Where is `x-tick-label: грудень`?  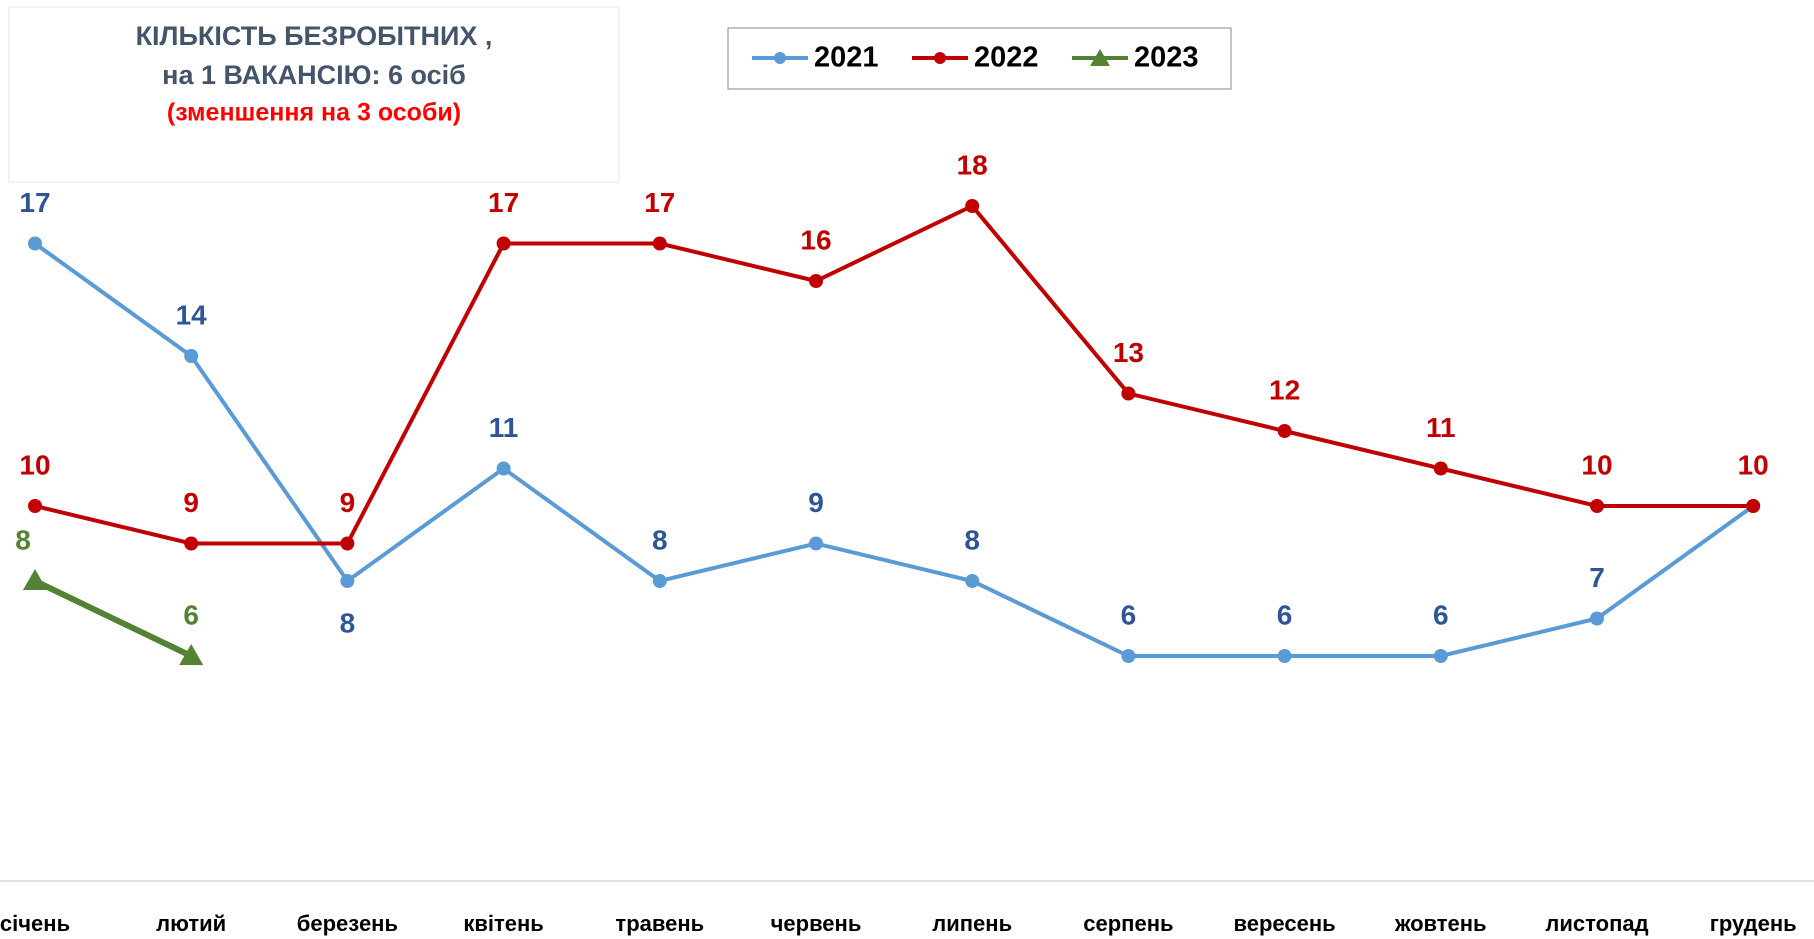
x-tick-label: грудень is located at coordinates (1753, 923).